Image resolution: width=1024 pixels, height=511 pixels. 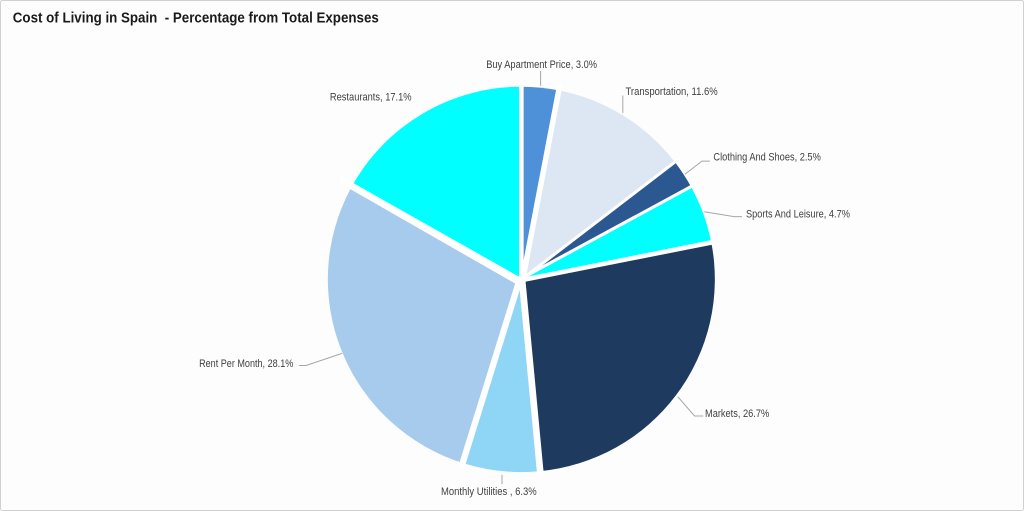 I want to click on svg-text: Clothing And Shoes, 2.5%, so click(x=767, y=158).